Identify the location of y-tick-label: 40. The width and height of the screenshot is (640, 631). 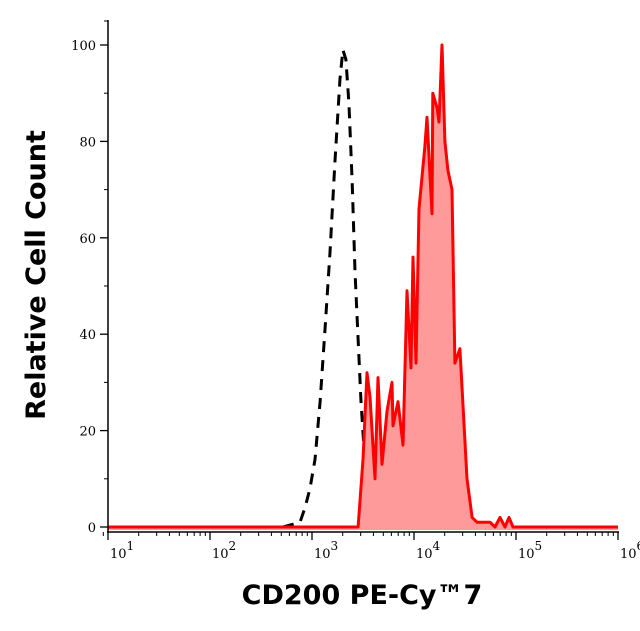
(87, 335).